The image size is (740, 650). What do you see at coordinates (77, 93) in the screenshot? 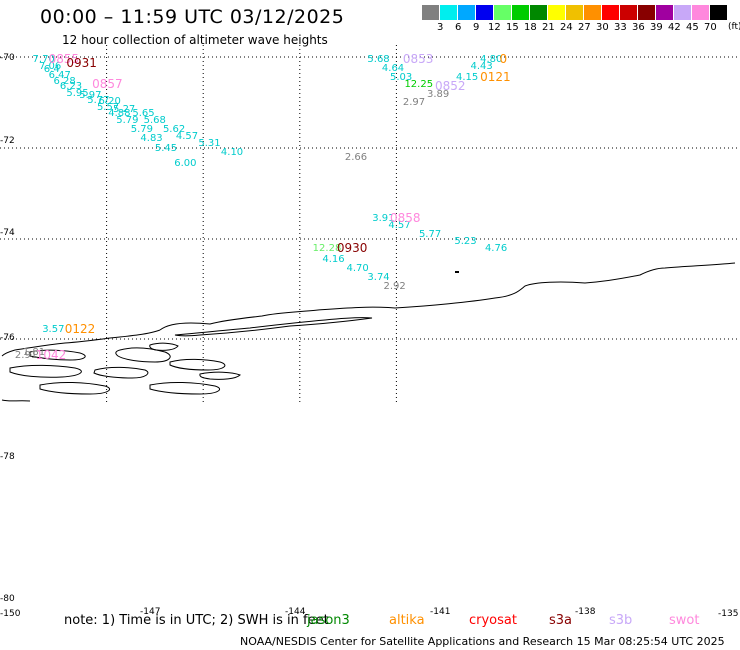
I see `wave-height-label: 5.95` at bounding box center [77, 93].